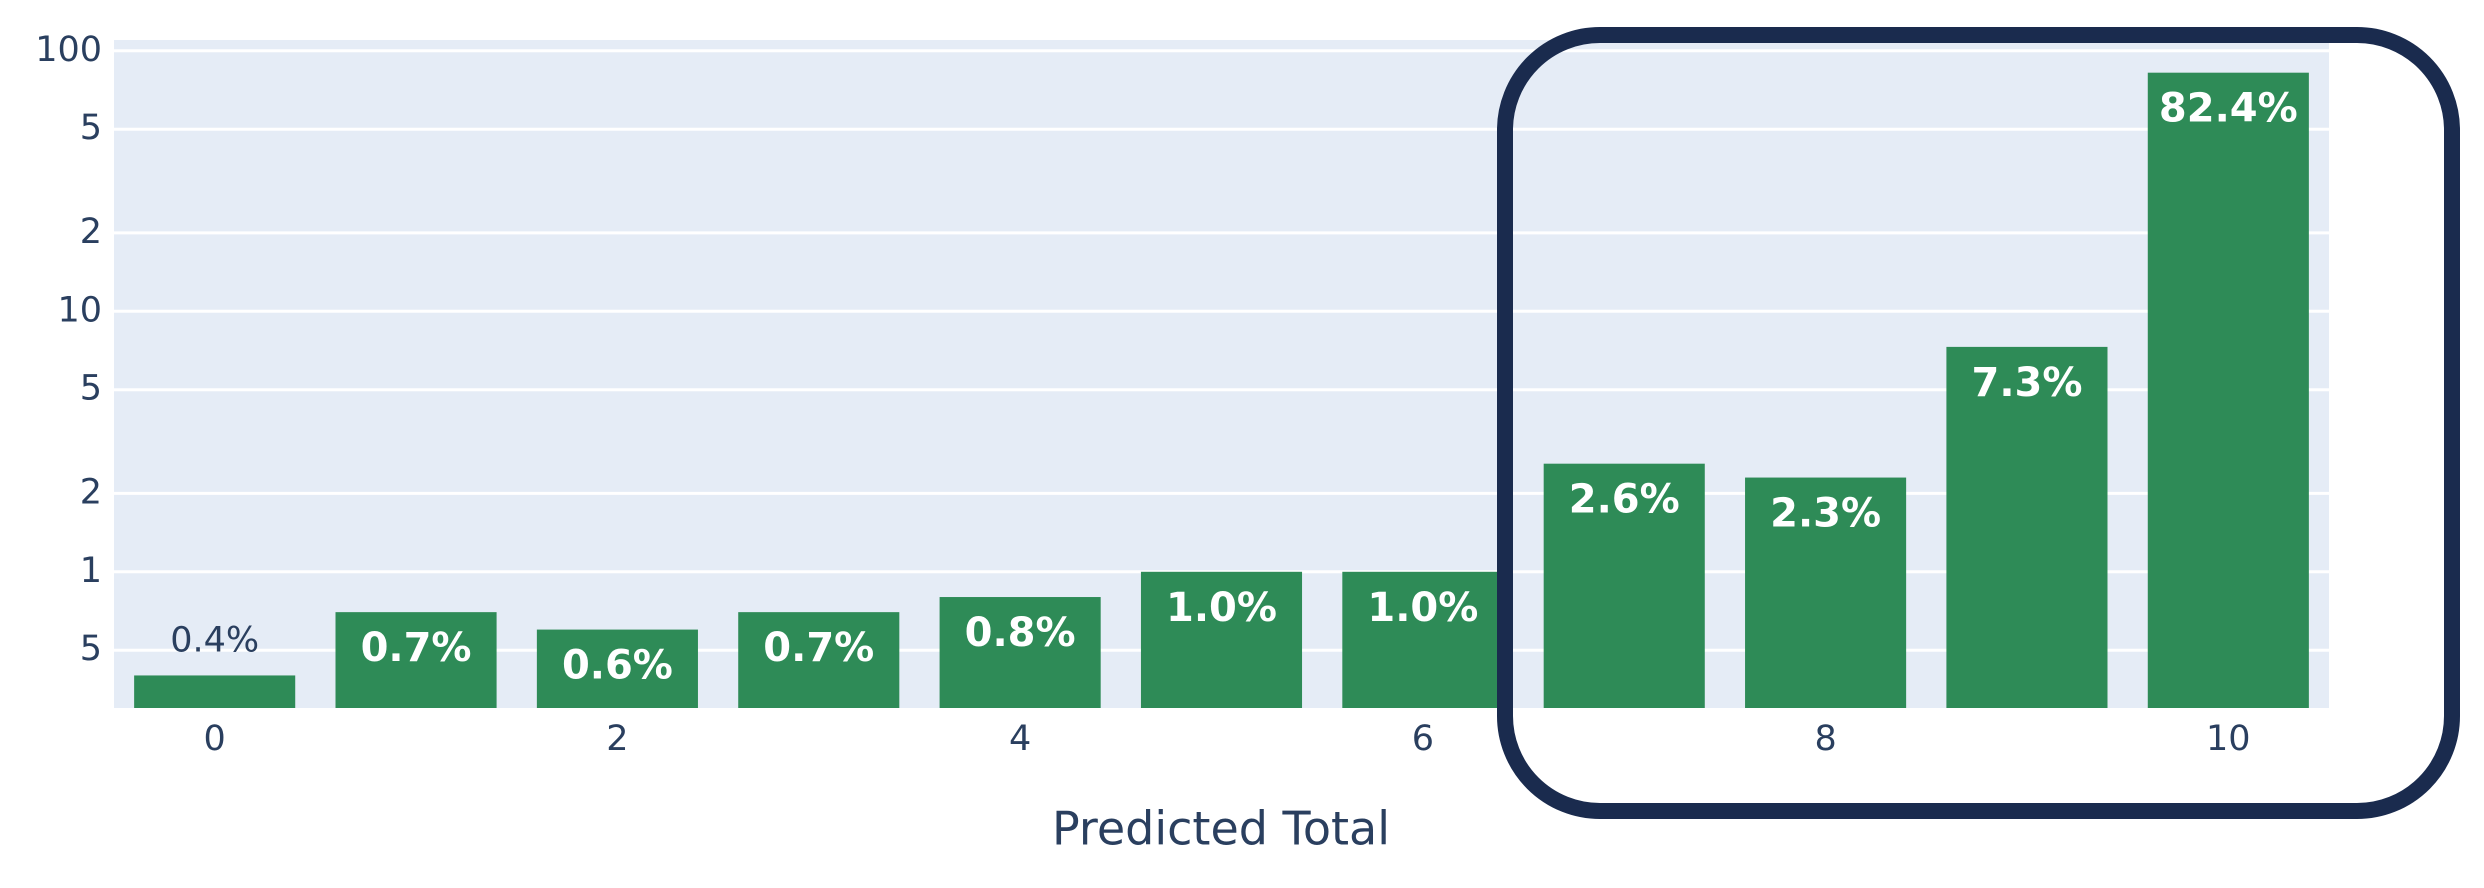 The width and height of the screenshot is (2484, 888). What do you see at coordinates (1221, 829) in the screenshot?
I see `x-axis-title: Predicted Total` at bounding box center [1221, 829].